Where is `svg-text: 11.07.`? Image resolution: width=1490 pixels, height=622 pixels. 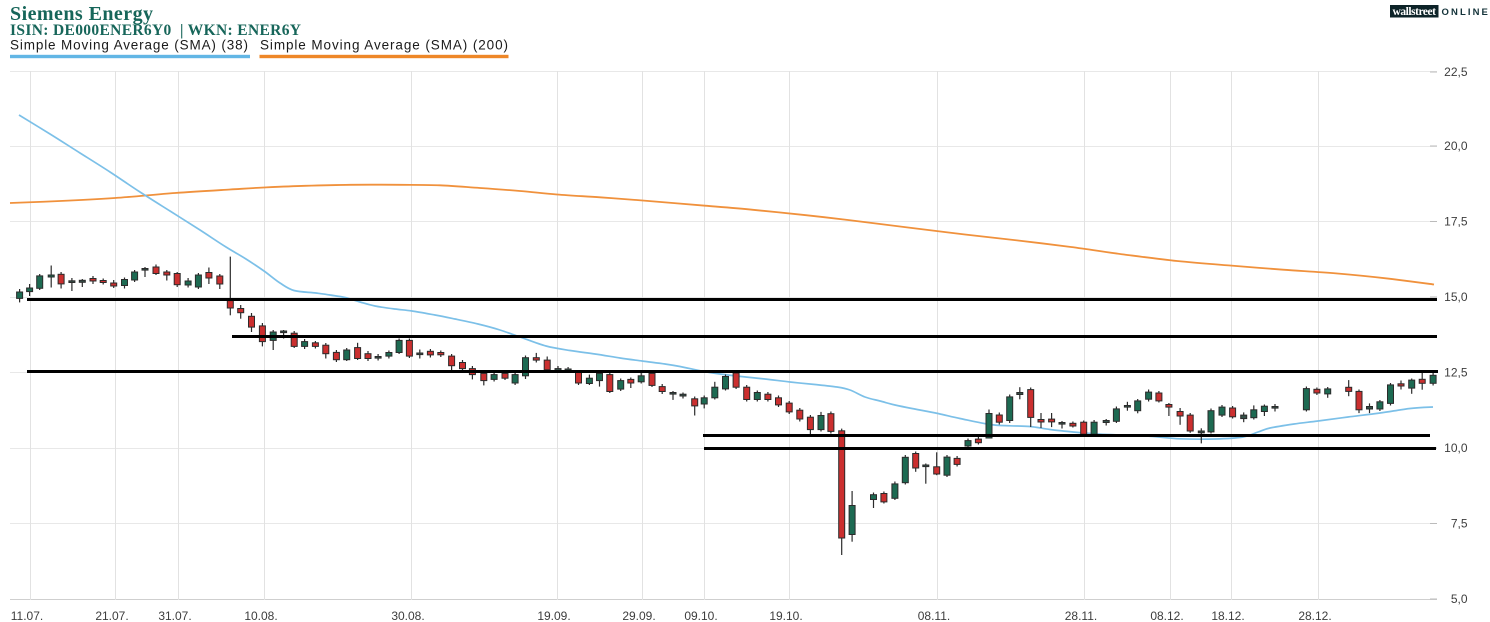 svg-text: 11.07. is located at coordinates (27, 615).